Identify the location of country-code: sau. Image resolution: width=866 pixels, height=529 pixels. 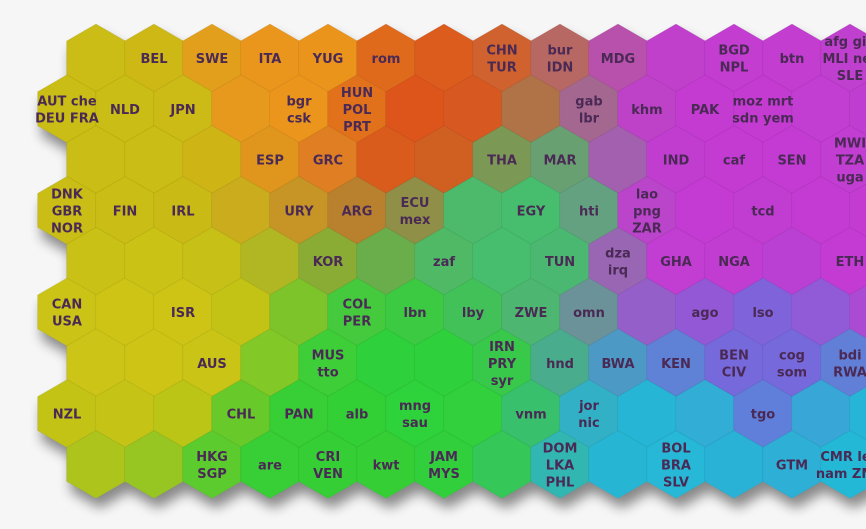
(415, 423).